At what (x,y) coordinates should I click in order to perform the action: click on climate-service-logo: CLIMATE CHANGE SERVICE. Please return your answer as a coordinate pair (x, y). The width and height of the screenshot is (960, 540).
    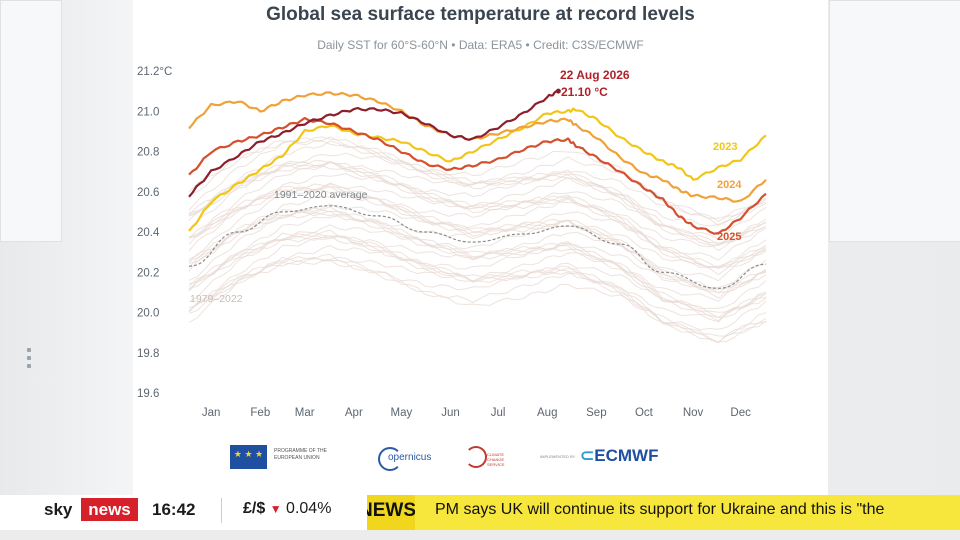
    Looking at the image, I should click on (495, 457).